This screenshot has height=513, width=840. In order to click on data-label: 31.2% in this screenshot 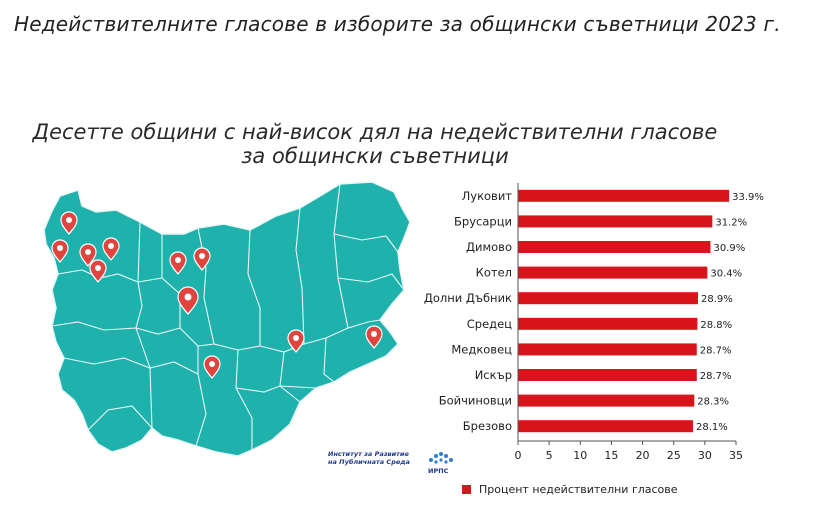, I will do `click(731, 222)`.